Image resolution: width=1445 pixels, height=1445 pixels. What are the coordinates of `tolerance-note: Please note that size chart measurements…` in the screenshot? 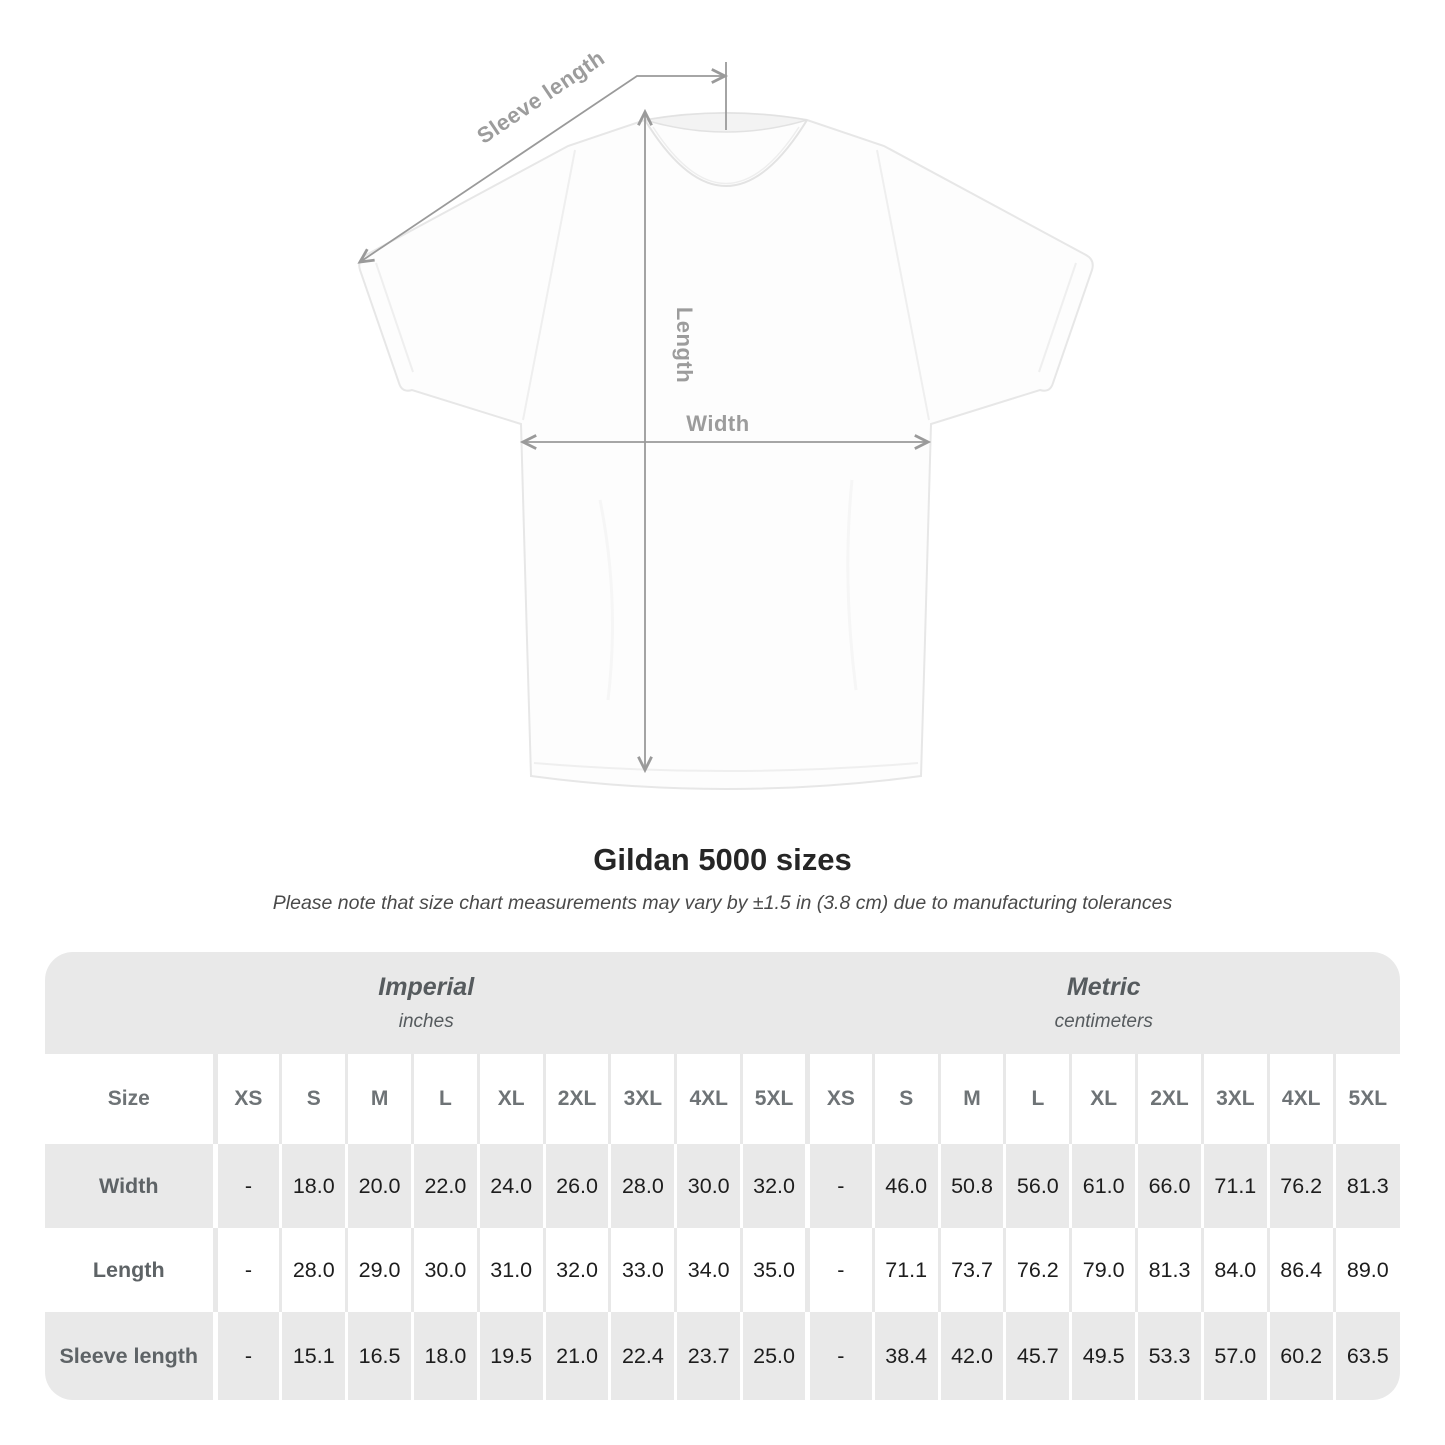 It's located at (722, 903).